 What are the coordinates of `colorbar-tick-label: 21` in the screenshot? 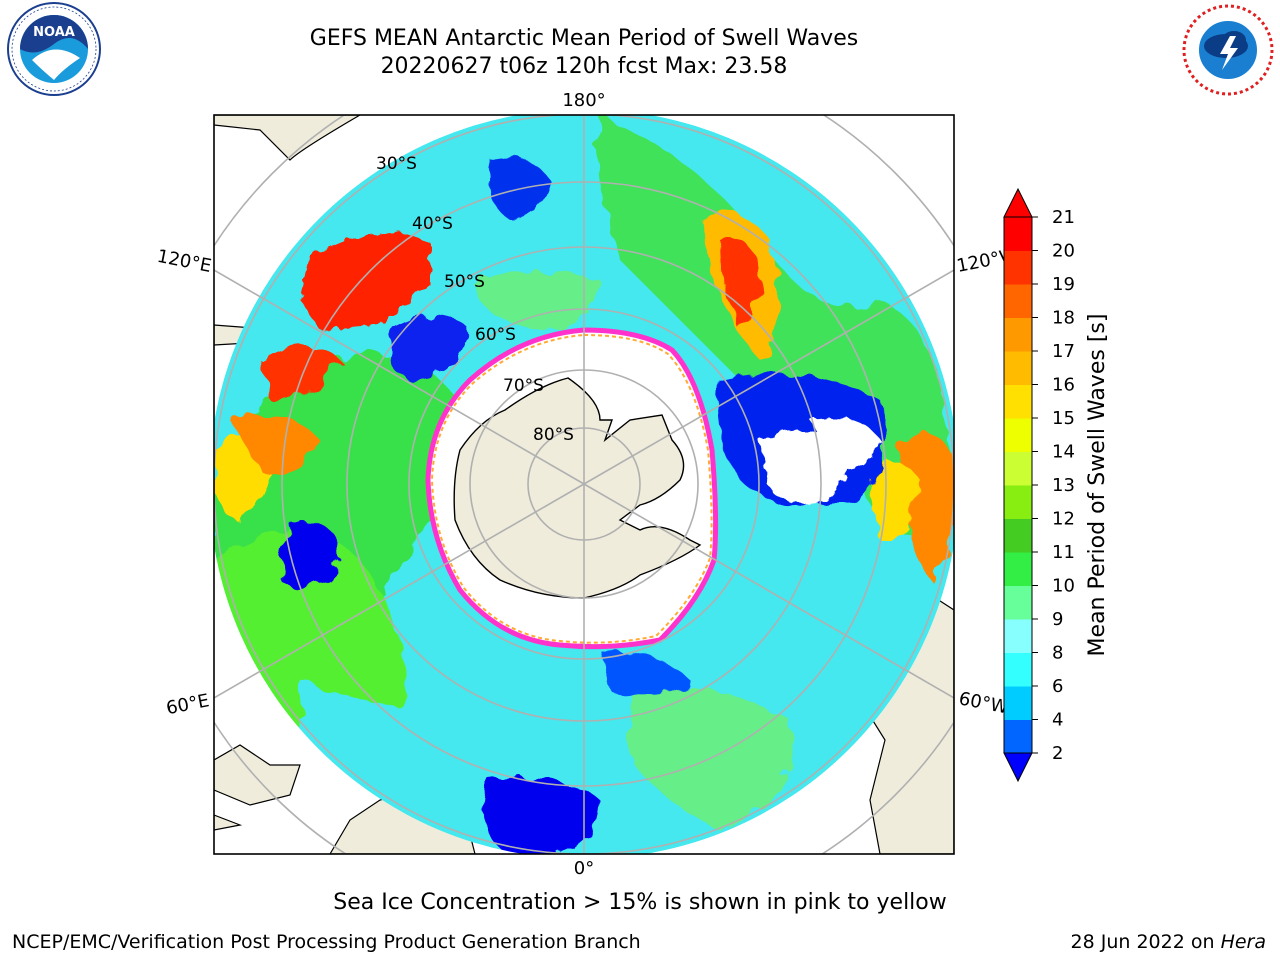 It's located at (1063, 217).